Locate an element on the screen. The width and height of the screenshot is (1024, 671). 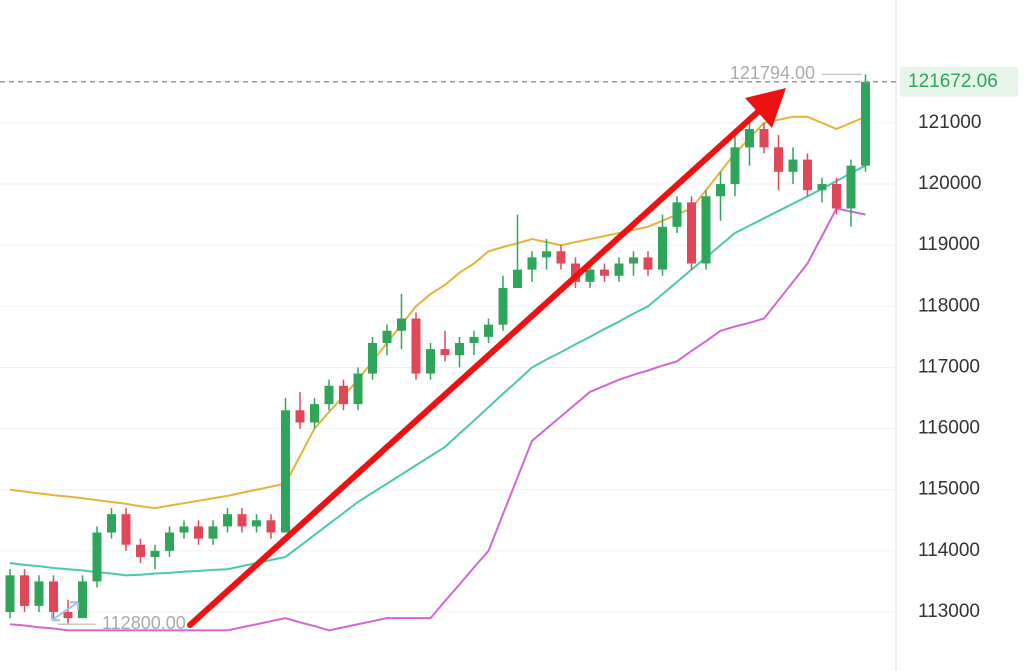
y-tick-label: 114000 is located at coordinates (949, 550).